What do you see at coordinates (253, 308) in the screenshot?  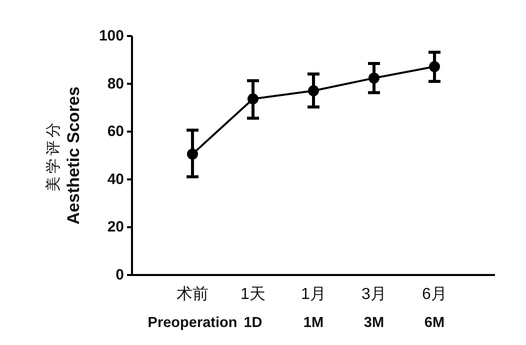 I see `x-tick-label: 1天 1D` at bounding box center [253, 308].